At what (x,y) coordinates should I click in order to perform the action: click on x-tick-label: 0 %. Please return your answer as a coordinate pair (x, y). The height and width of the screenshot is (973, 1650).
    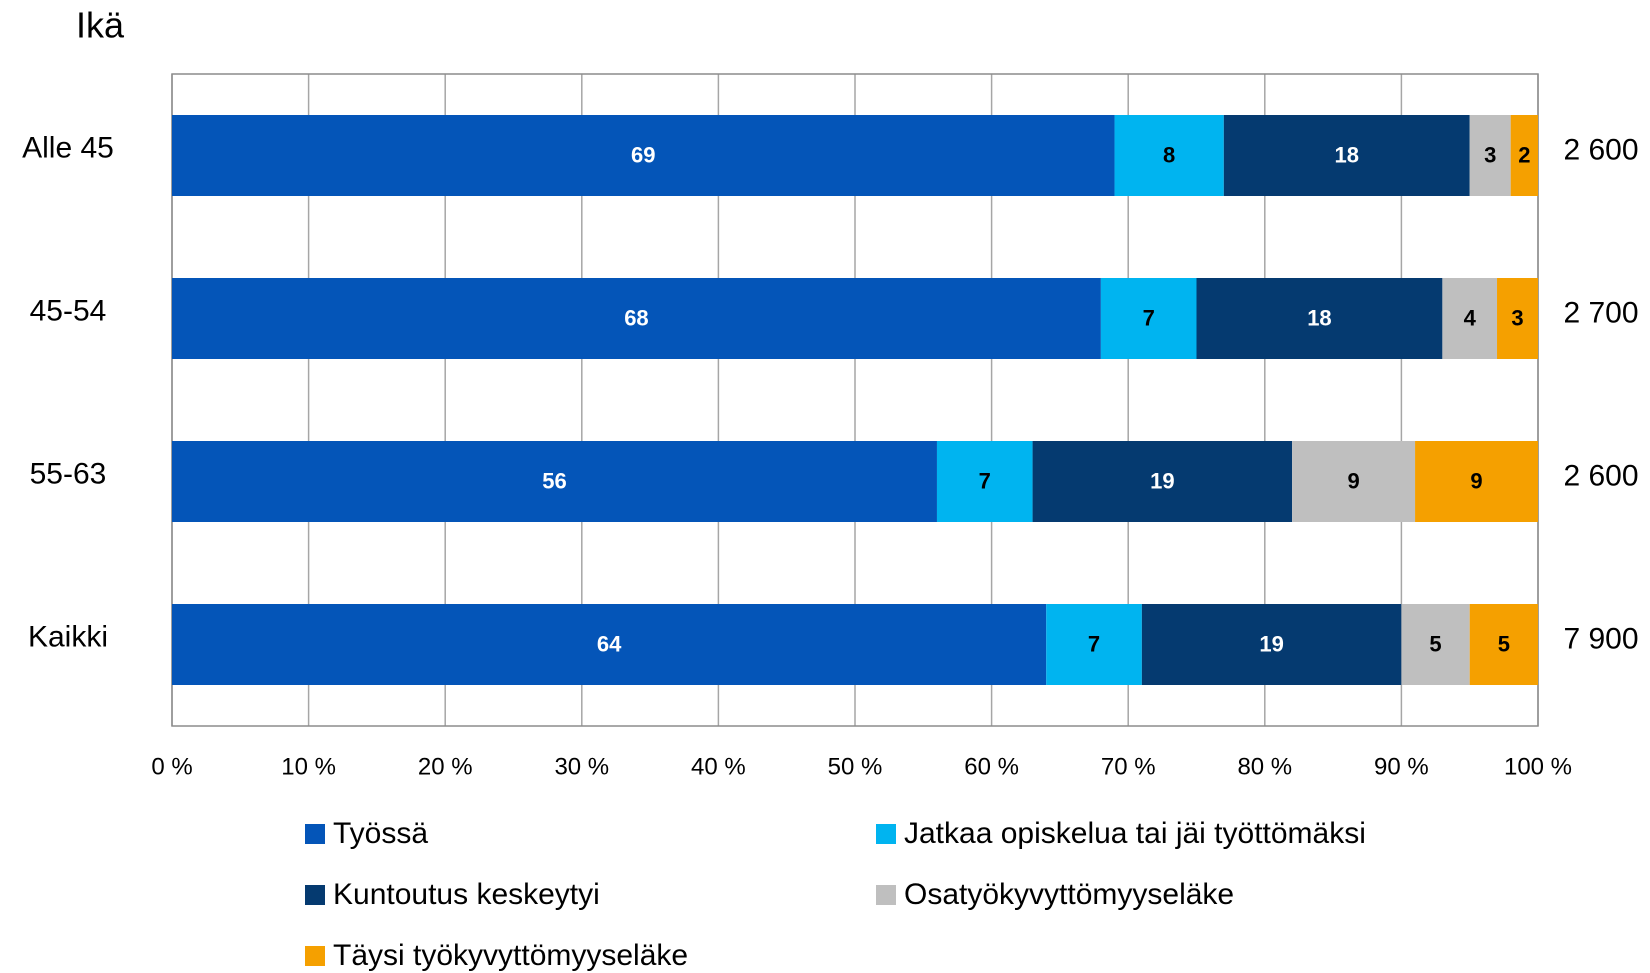
    Looking at the image, I should click on (171, 766).